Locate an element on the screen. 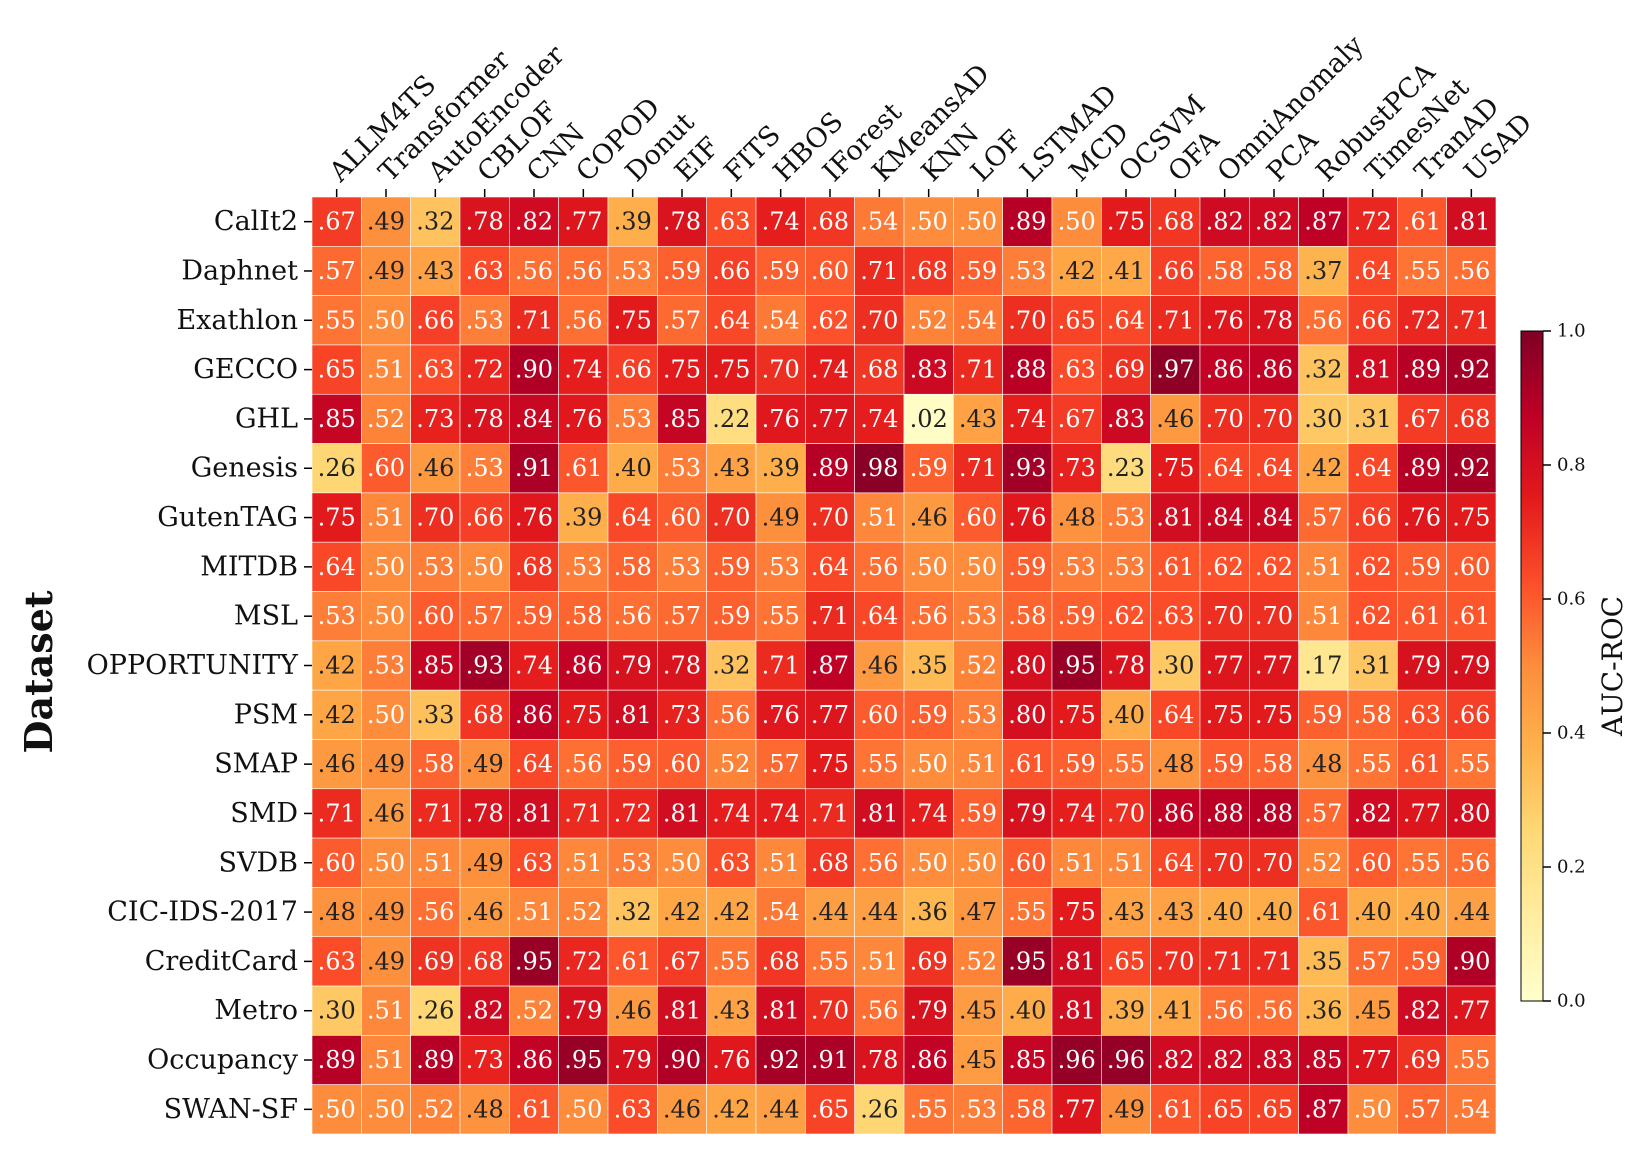 This screenshot has height=1152, width=1651. y-tick-label: MSL is located at coordinates (266, 616).